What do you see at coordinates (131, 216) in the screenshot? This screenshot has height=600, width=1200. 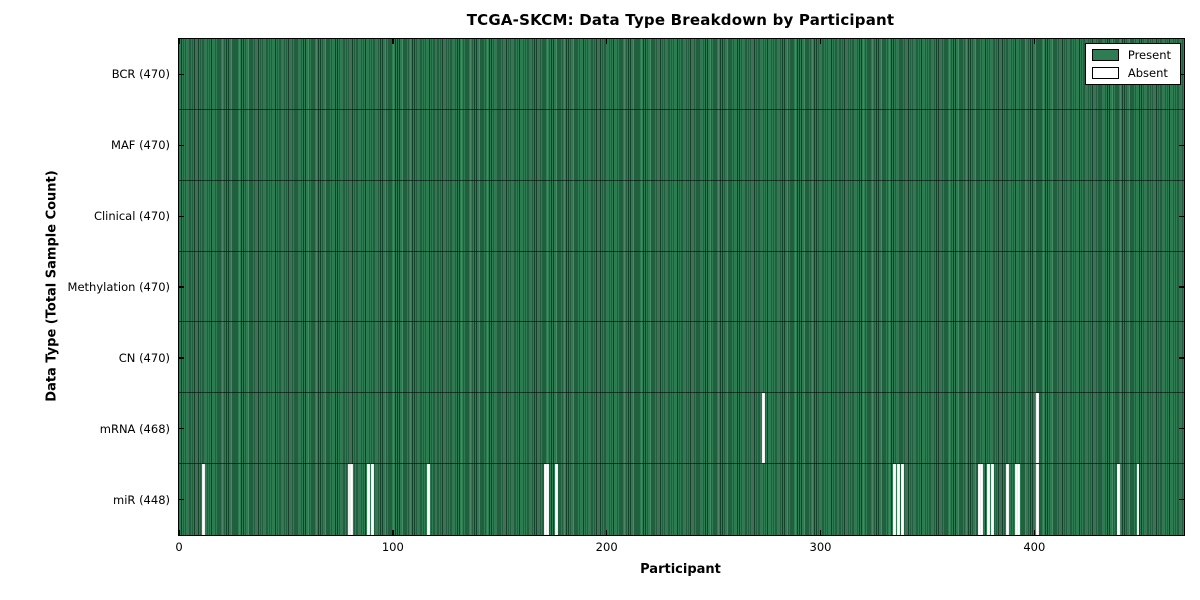 I see `y-tick-label-clinical: Clinical (470)` at bounding box center [131, 216].